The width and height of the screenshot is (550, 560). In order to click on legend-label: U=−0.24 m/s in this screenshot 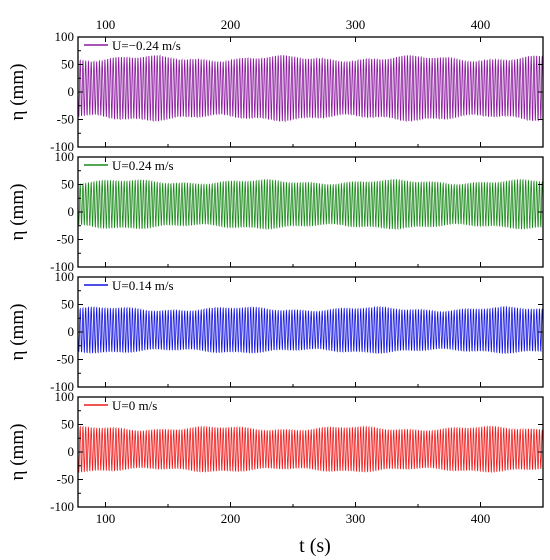, I will do `click(146, 45)`.